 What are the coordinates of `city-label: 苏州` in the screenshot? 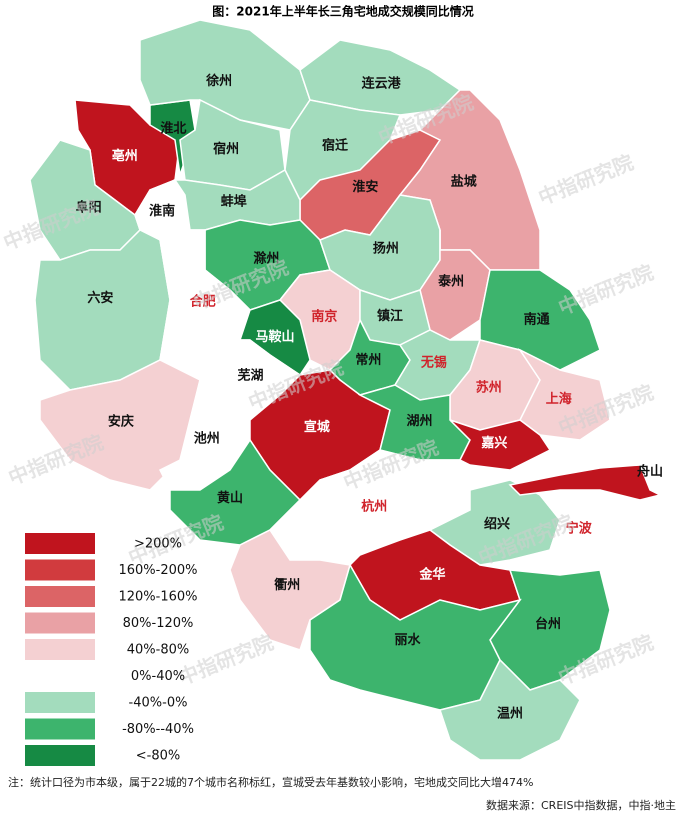 It's located at (489, 388).